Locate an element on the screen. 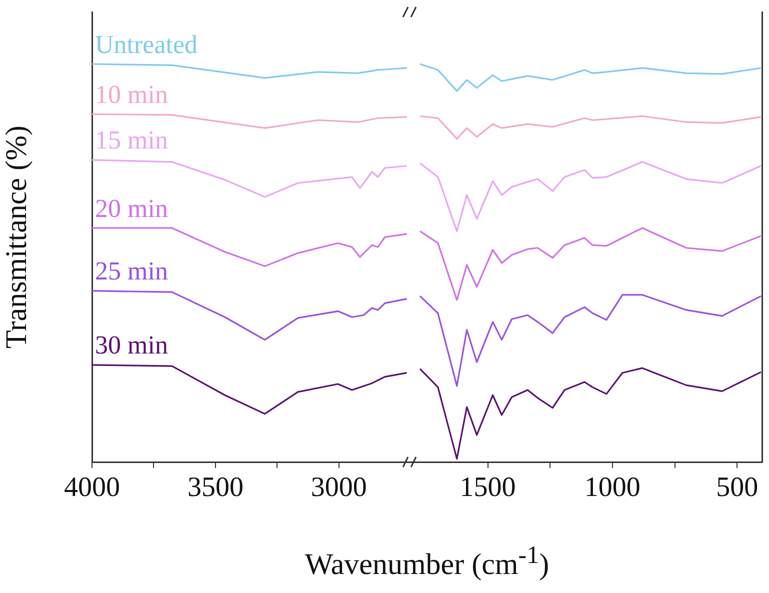 This screenshot has height=593, width=769. x-tick-label: 3500 is located at coordinates (215, 488).